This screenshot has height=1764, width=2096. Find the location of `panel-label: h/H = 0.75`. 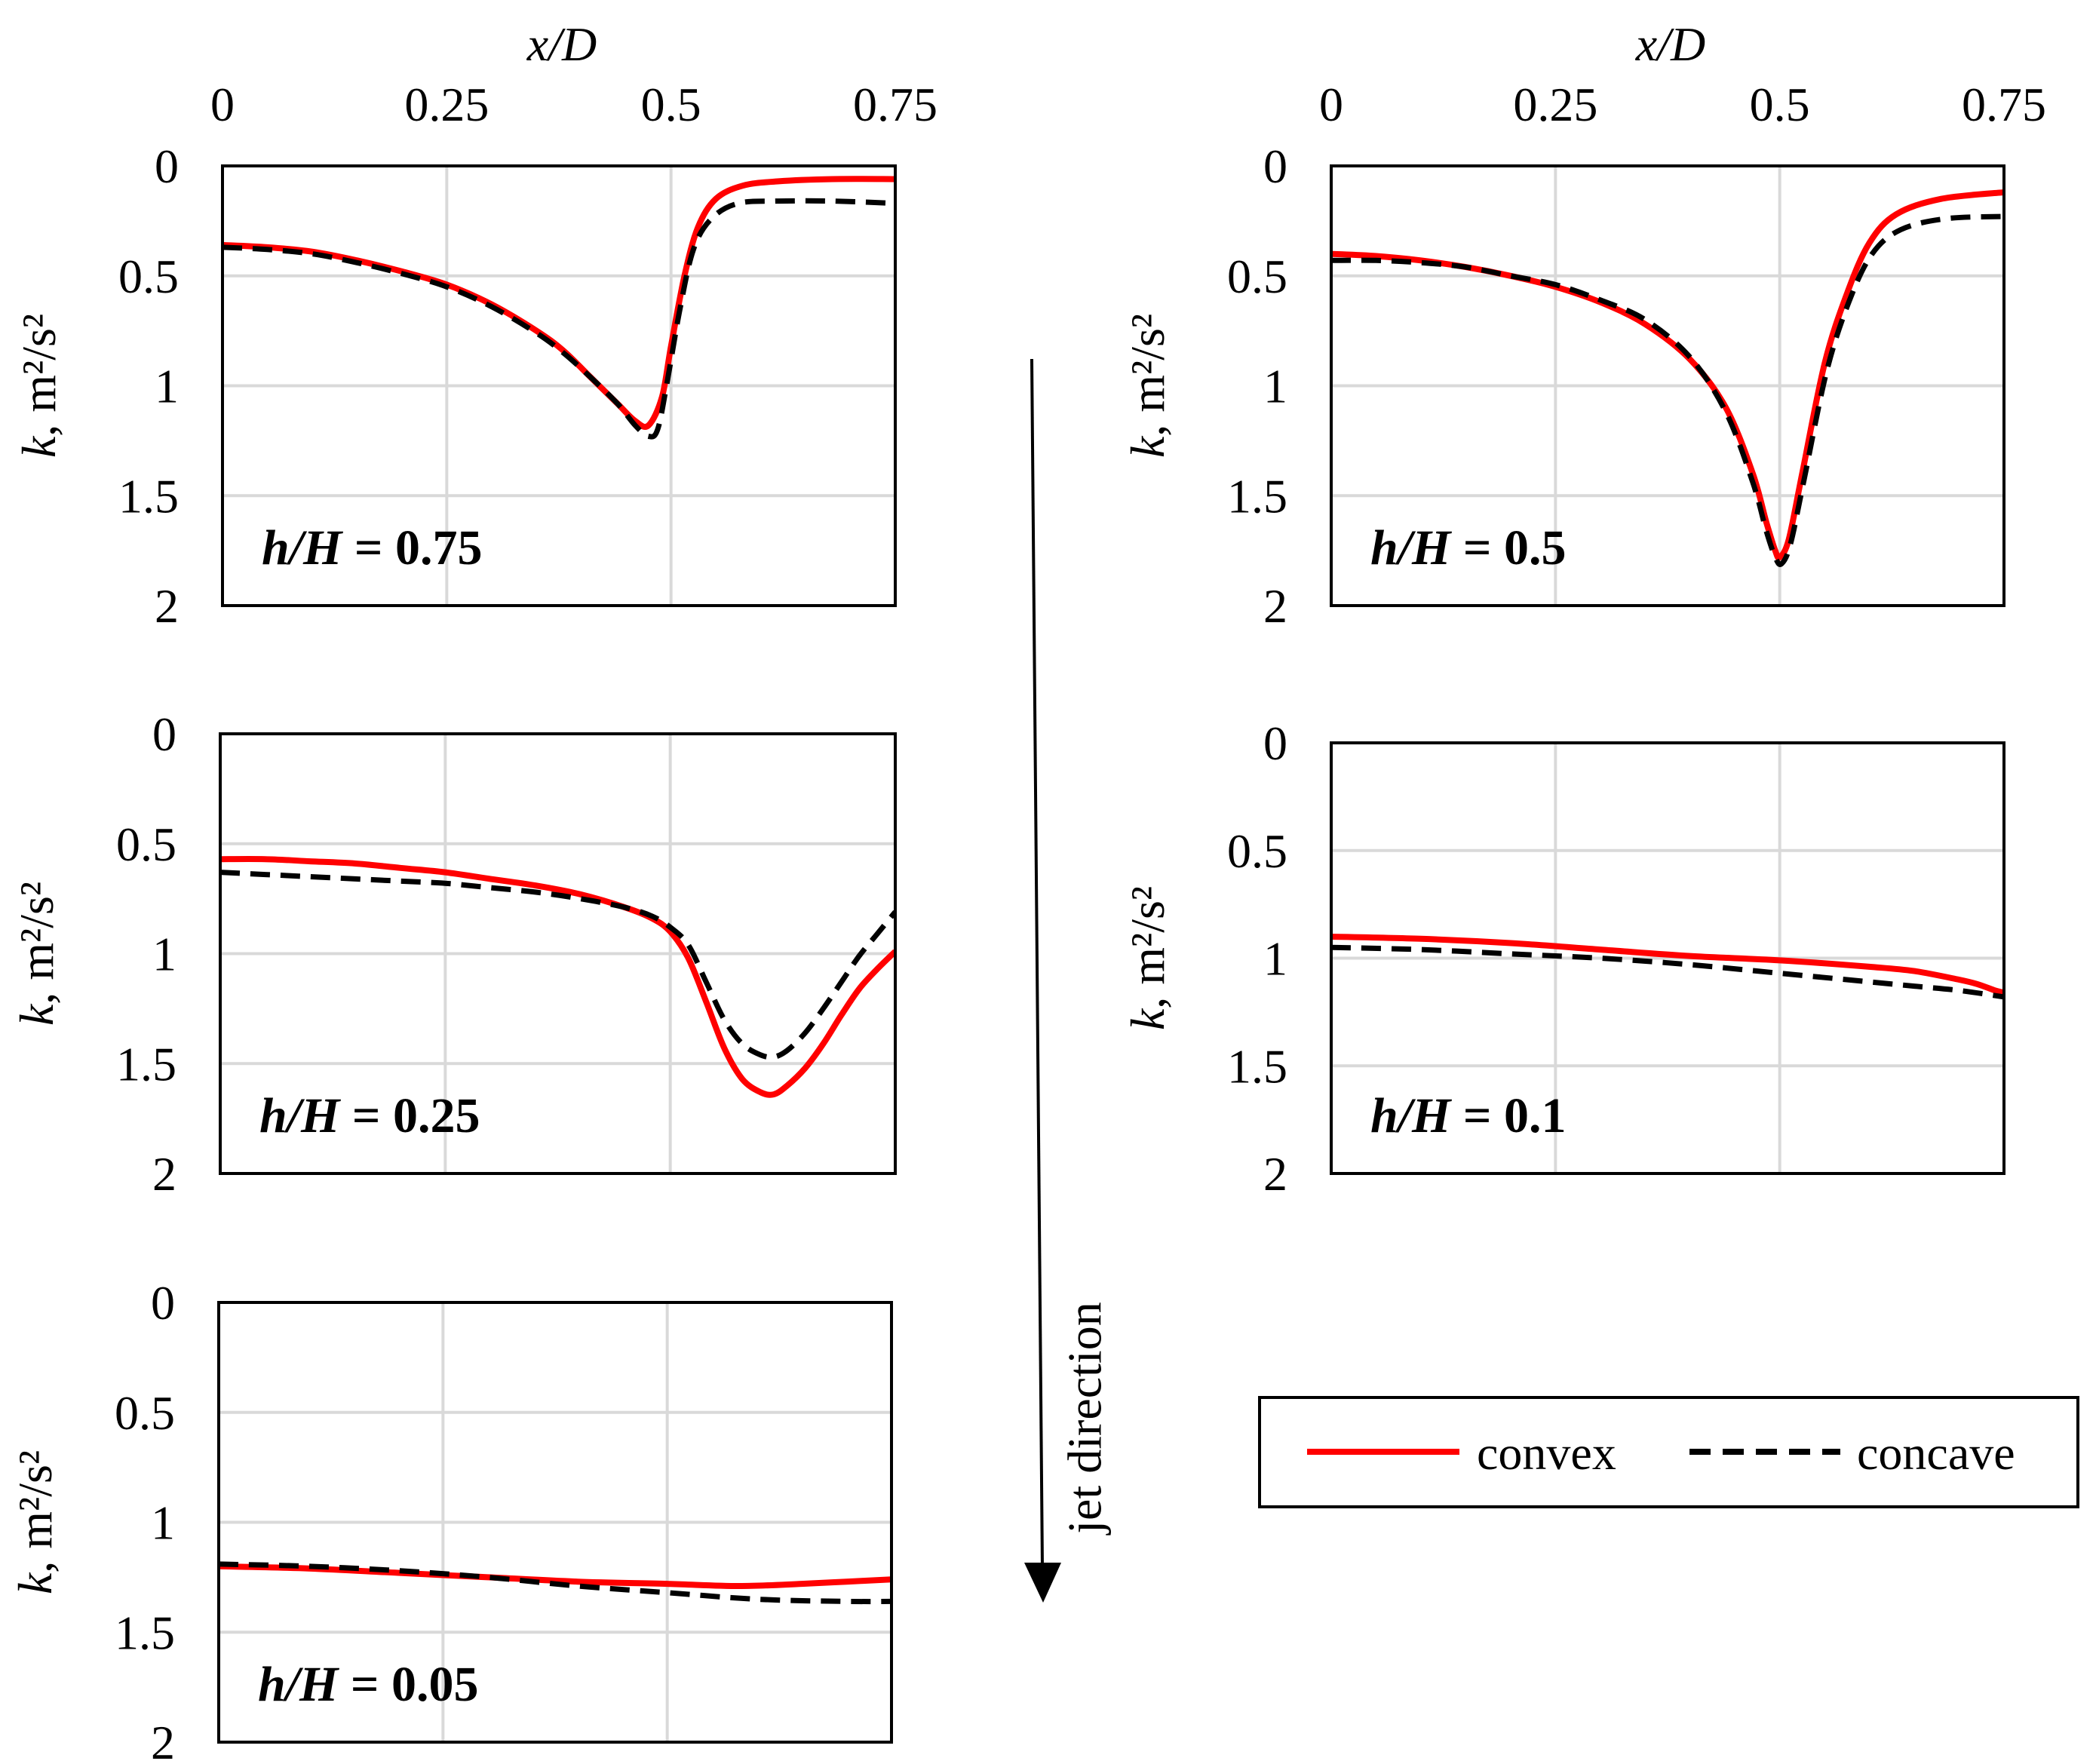

panel-label: h/H = 0.75 is located at coordinates (372, 547).